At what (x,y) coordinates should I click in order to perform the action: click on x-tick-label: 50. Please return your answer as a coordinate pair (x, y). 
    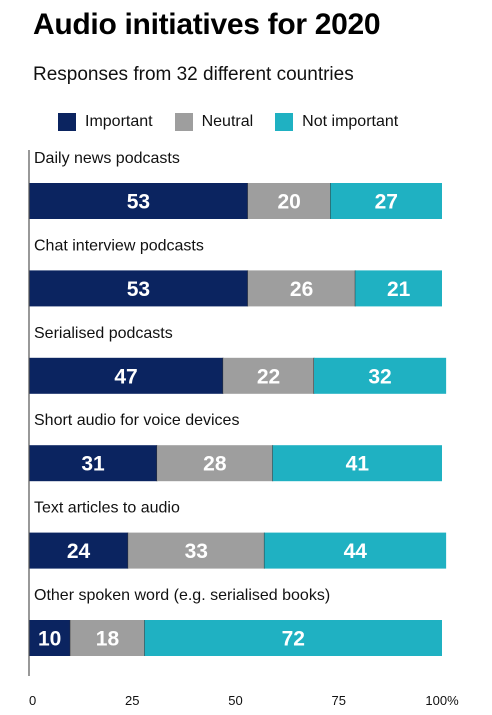
    Looking at the image, I should click on (235, 700).